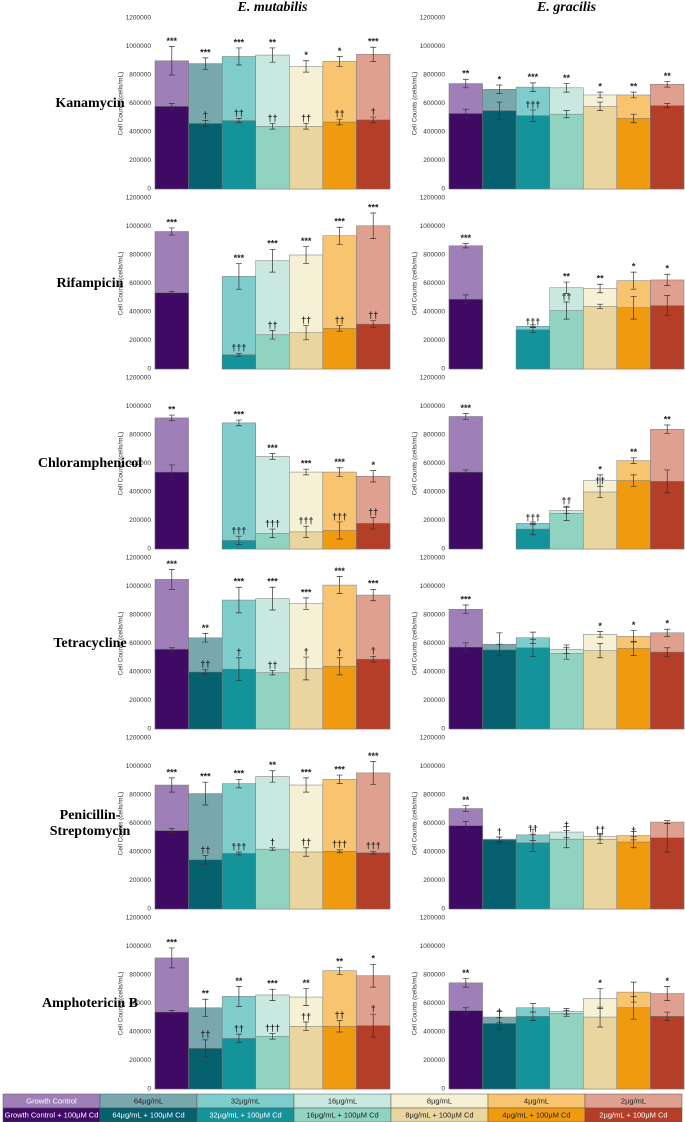 This screenshot has width=685, height=1122. I want to click on row-title: Kanamycin, so click(90, 103).